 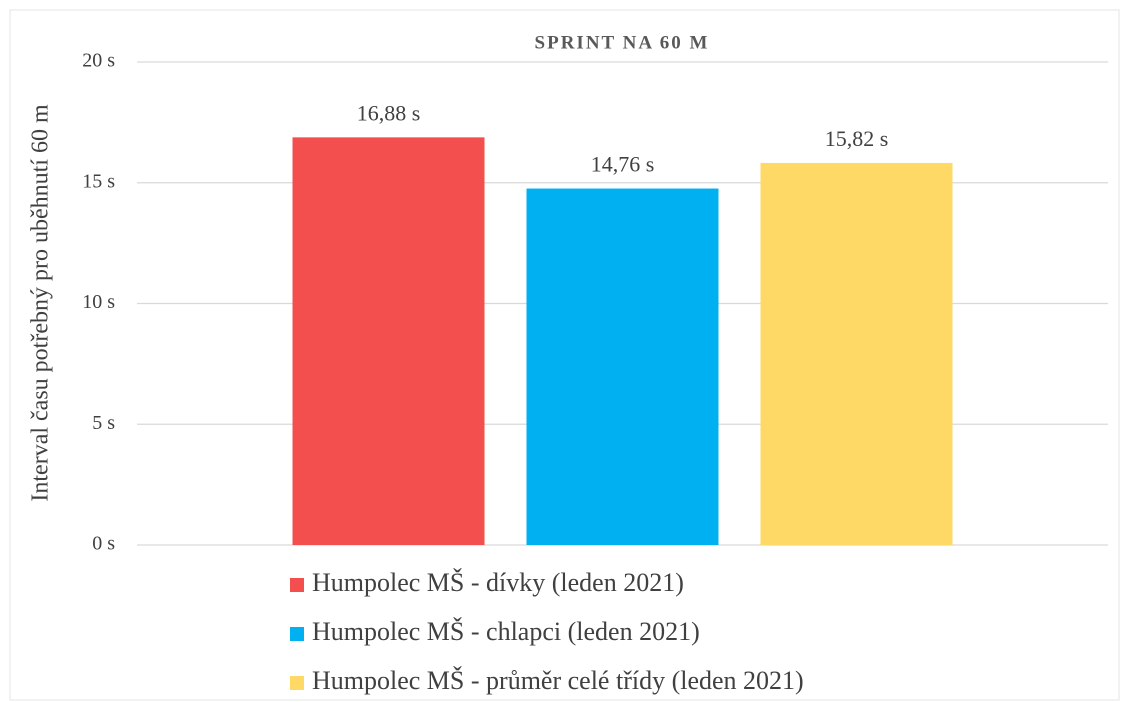 I want to click on data-label: 14,76 s, so click(x=623, y=164).